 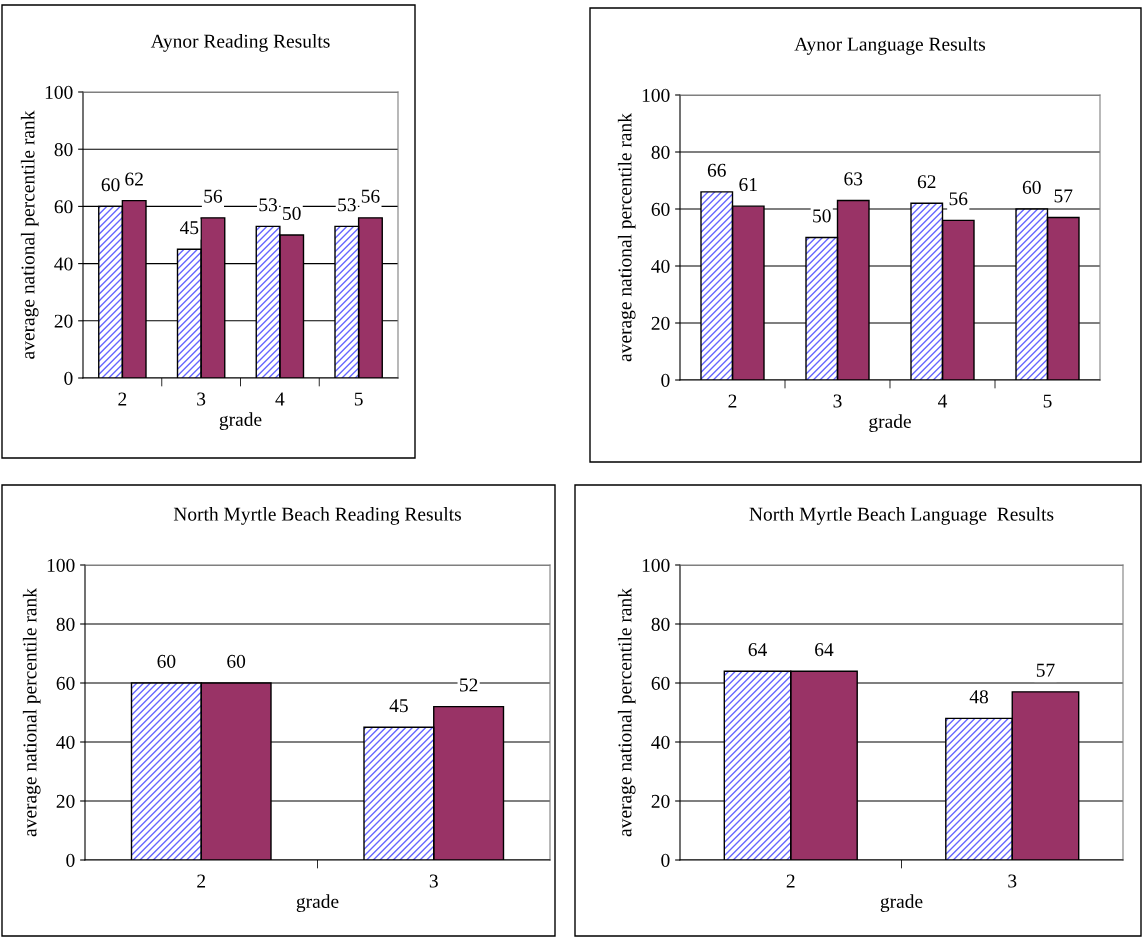 I want to click on chart-title: Aynor Reading Results, so click(x=240, y=43).